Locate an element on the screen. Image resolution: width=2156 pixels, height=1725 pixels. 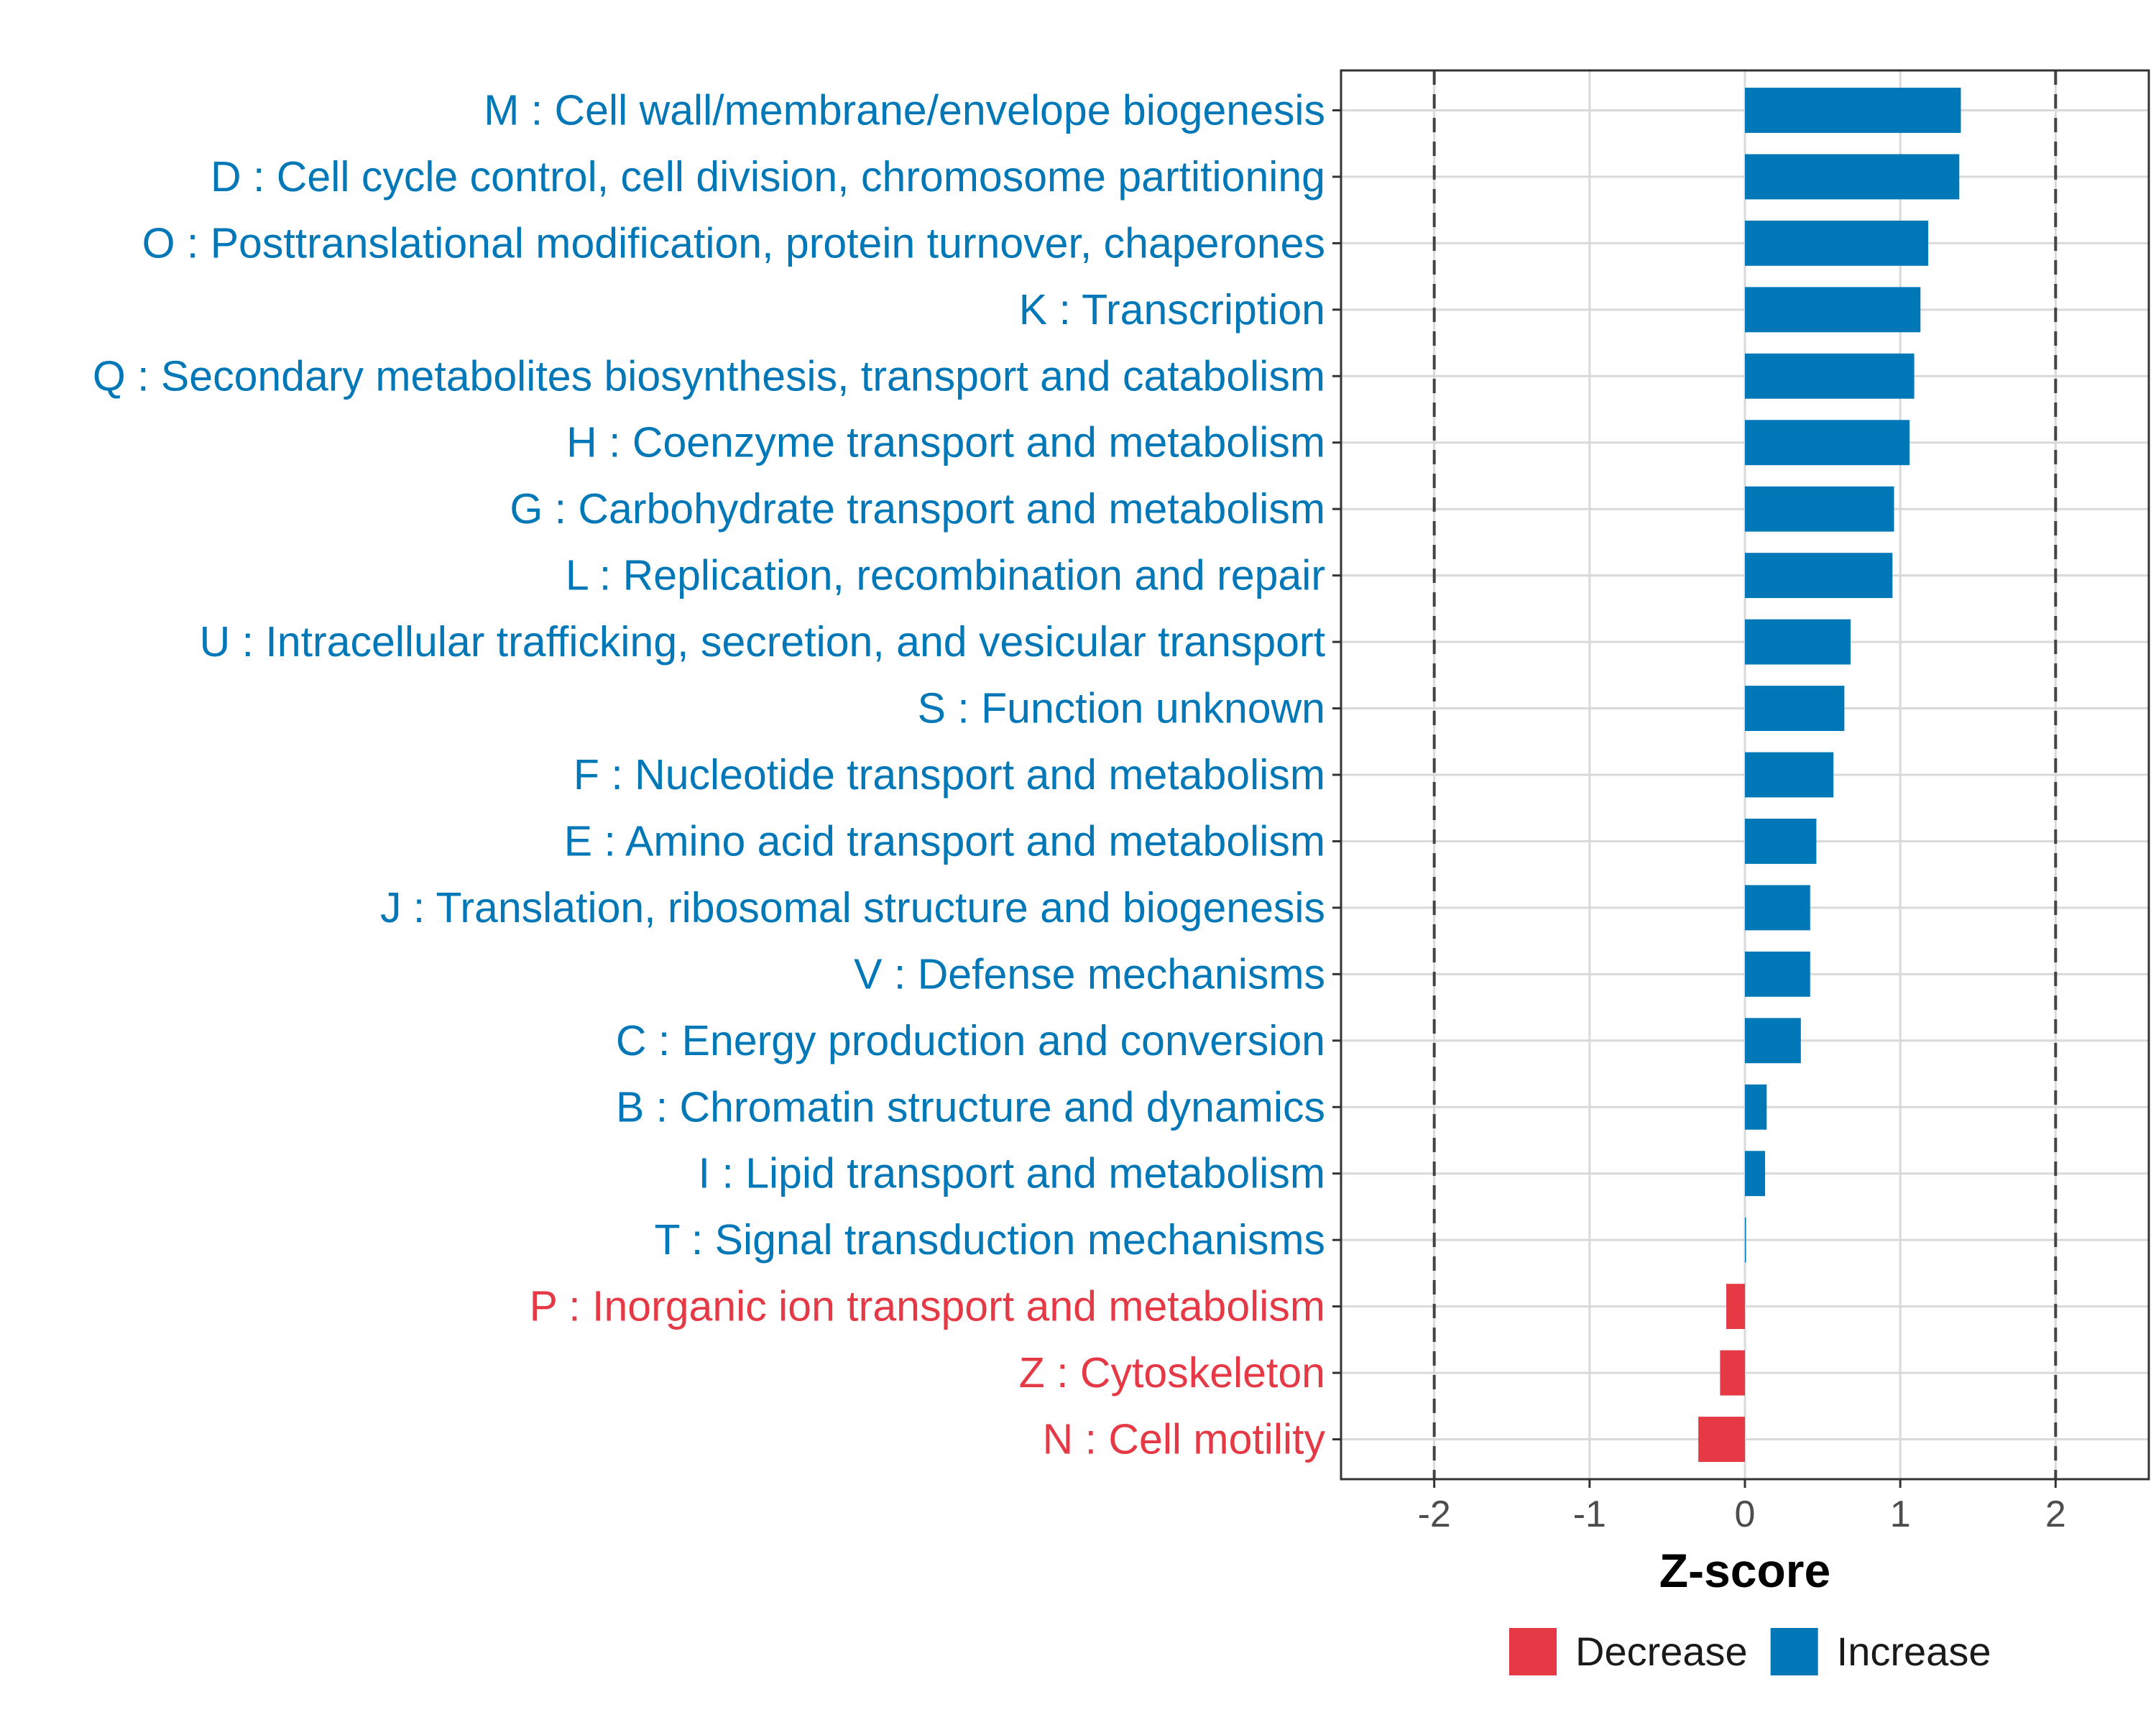
bar-M is located at coordinates (1853, 110).